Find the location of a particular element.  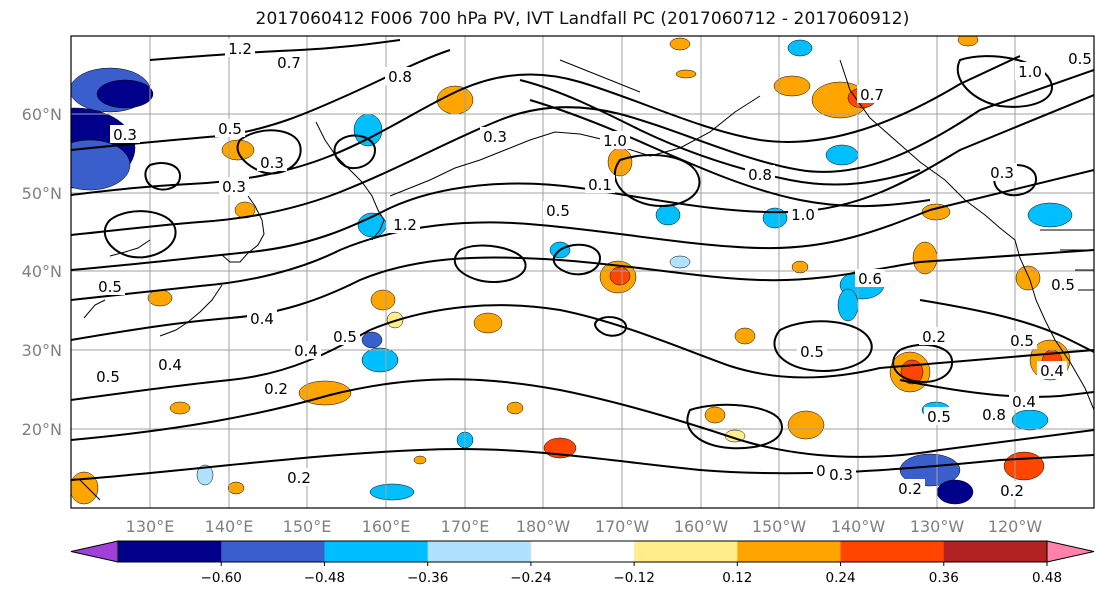

colorbar-tick-label: −0.24 is located at coordinates (530, 578).